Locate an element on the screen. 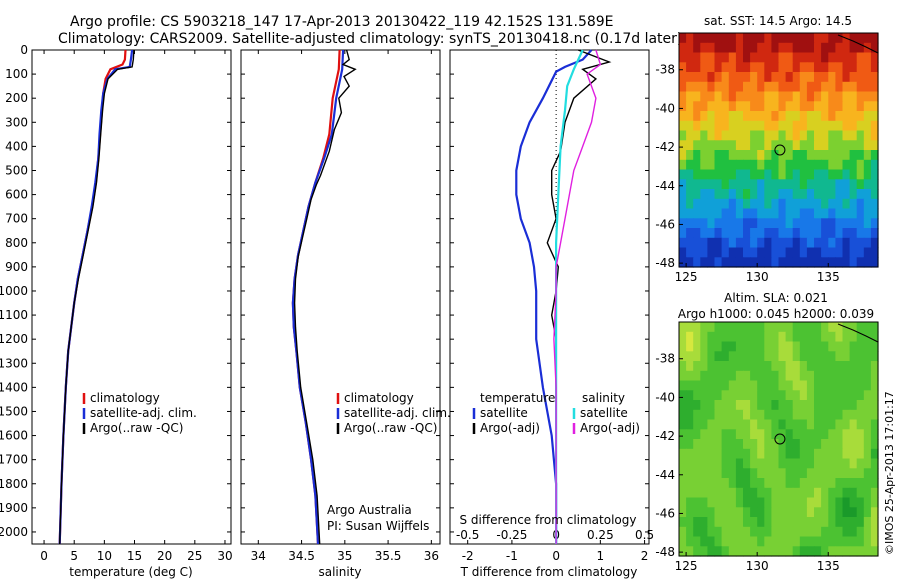  legend-label: Argo(-adj) is located at coordinates (510, 428).